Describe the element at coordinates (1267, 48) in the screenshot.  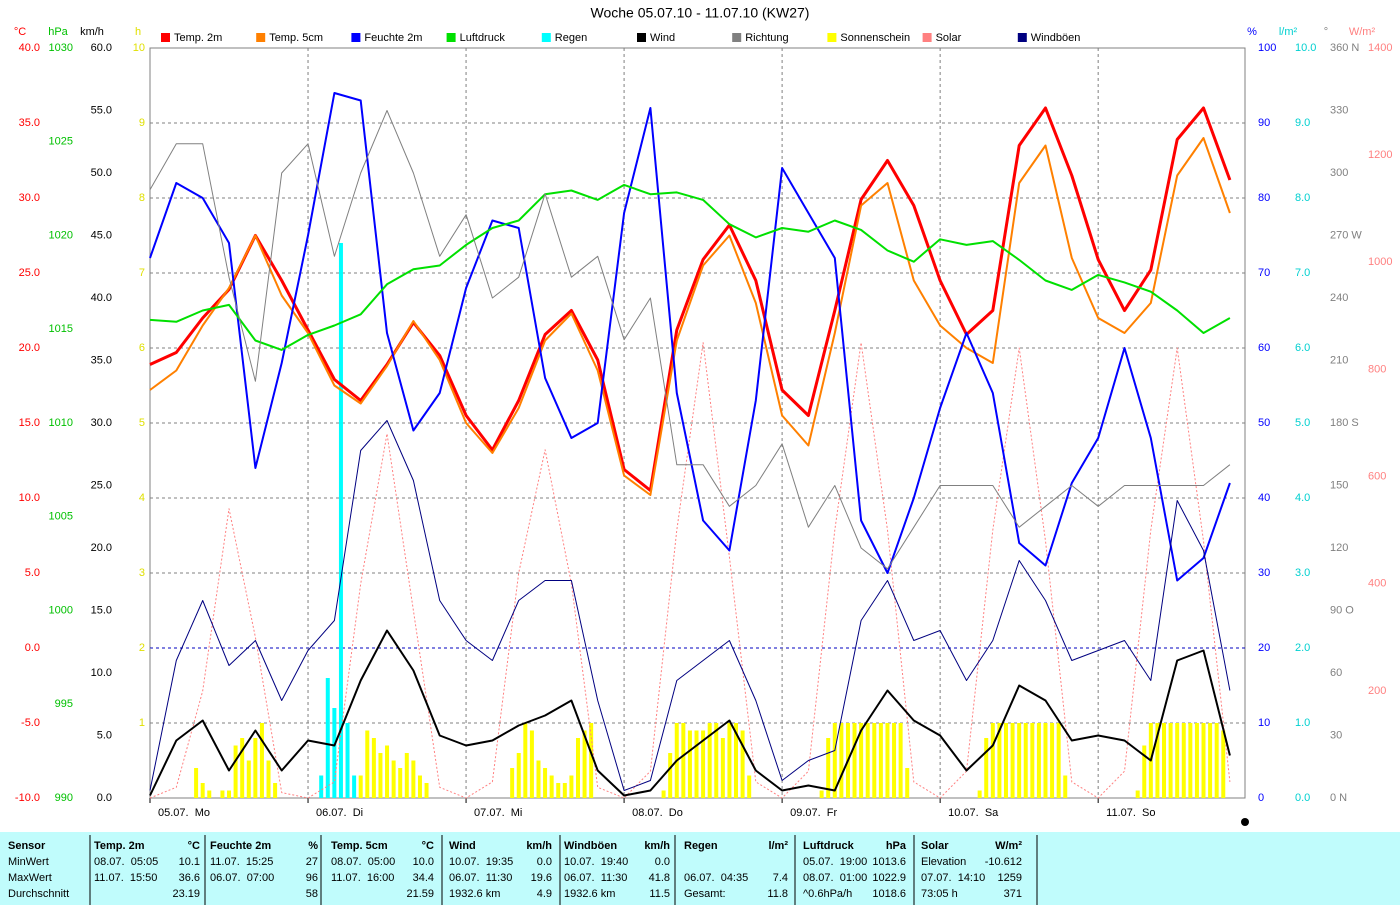
I see `y-tick-label: 100` at that location.